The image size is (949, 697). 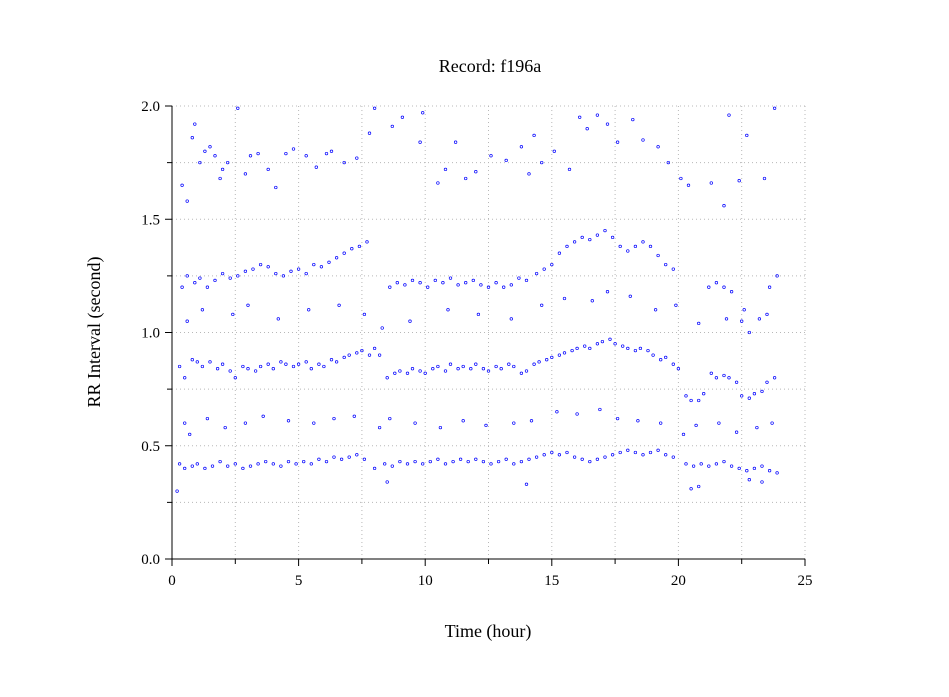 I want to click on x-tick-label: 25, so click(x=805, y=581).